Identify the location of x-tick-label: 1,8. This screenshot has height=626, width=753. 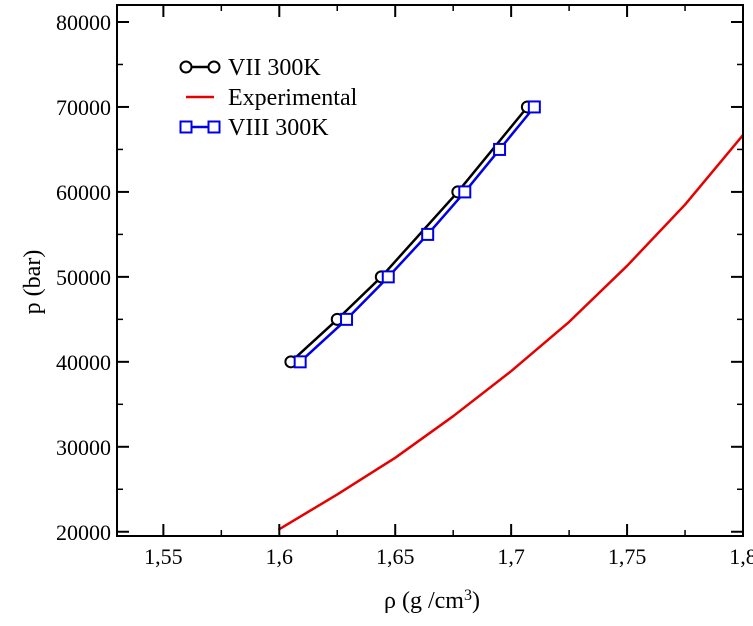
(741, 556).